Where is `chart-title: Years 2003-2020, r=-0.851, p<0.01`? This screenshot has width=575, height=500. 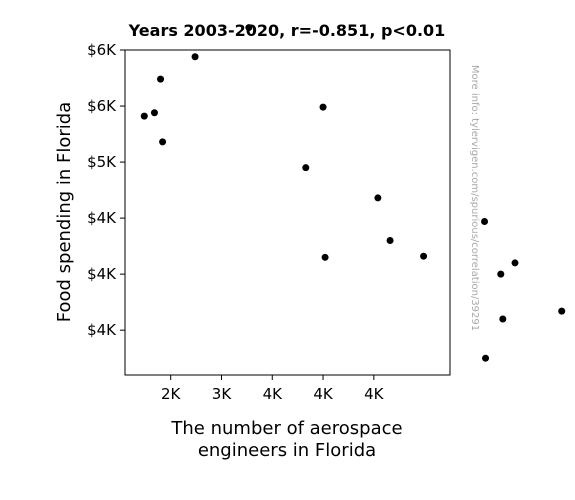 chart-title: Years 2003-2020, r=-0.851, p<0.01 is located at coordinates (287, 30).